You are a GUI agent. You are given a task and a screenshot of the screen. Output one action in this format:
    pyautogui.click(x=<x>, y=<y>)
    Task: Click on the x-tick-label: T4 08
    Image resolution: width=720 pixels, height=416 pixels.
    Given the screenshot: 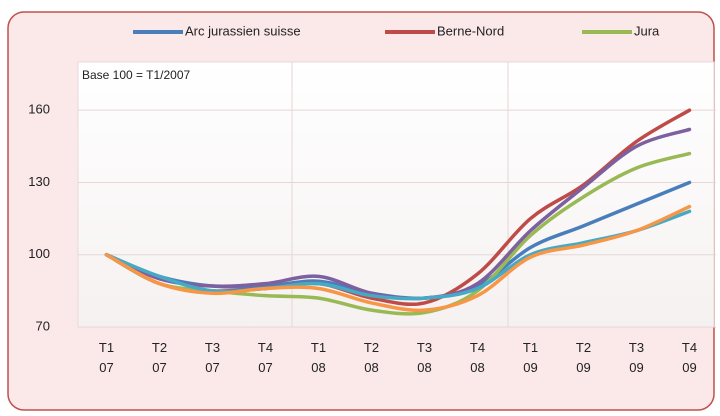 What is the action you would take?
    pyautogui.click(x=477, y=357)
    